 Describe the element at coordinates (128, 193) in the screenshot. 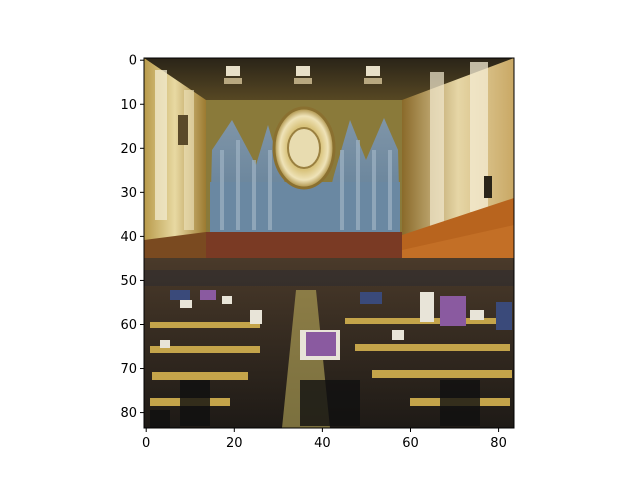

I see `y-tick-label: 30` at that location.